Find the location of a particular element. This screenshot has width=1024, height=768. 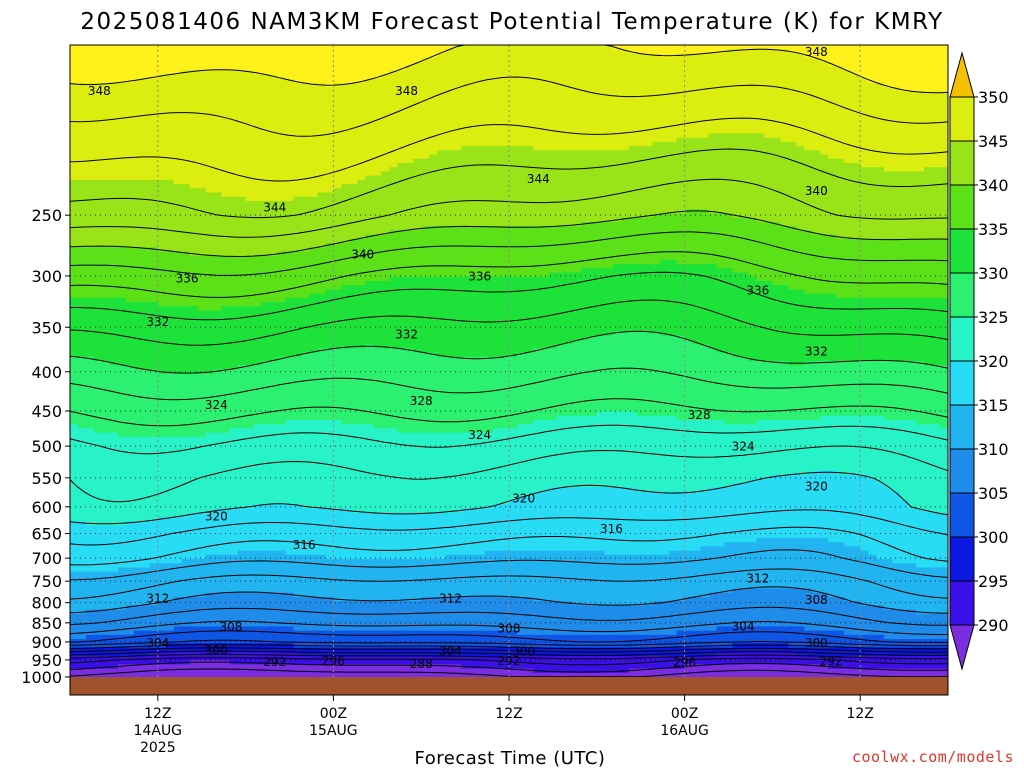

y-tick-label: 350 is located at coordinates (46, 327).